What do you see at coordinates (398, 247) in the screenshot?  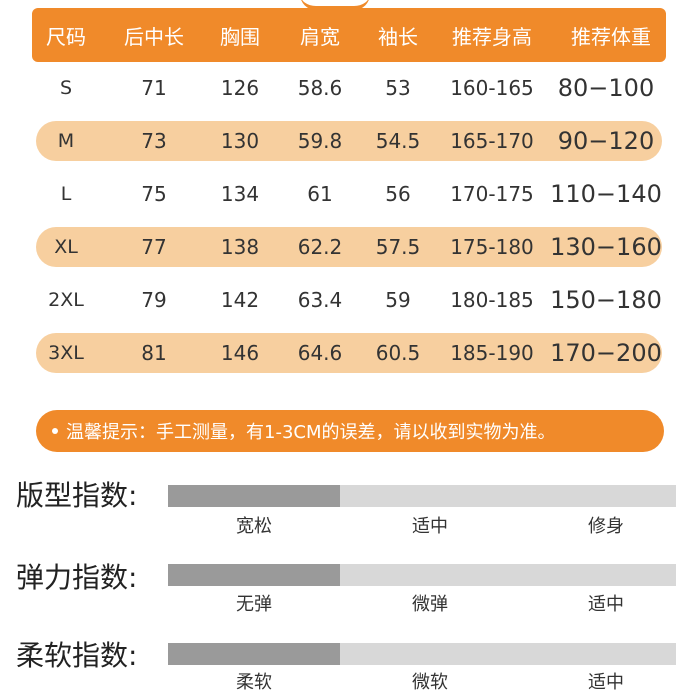 I see `cell-sleeve: 57.5` at bounding box center [398, 247].